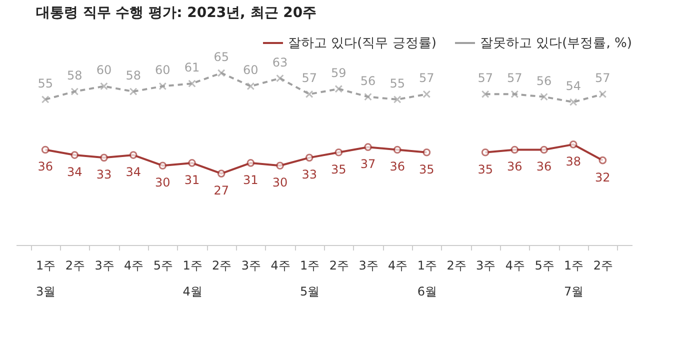 This screenshot has width=690, height=339. I want to click on chart-title: 대통령 직무 수행 평가: 2023년, 최근 20주, so click(176, 13).